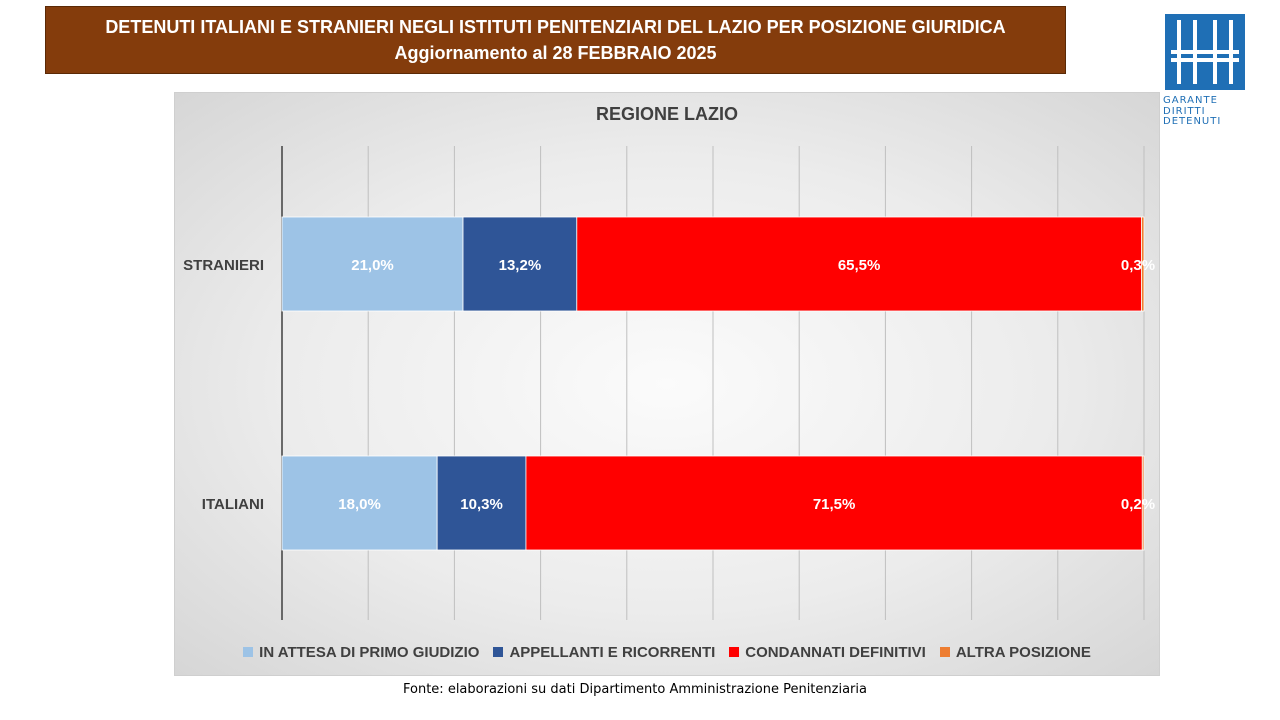 The height and width of the screenshot is (720, 1280). What do you see at coordinates (666, 114) in the screenshot?
I see `chart-title: REGIONE LAZIO` at bounding box center [666, 114].